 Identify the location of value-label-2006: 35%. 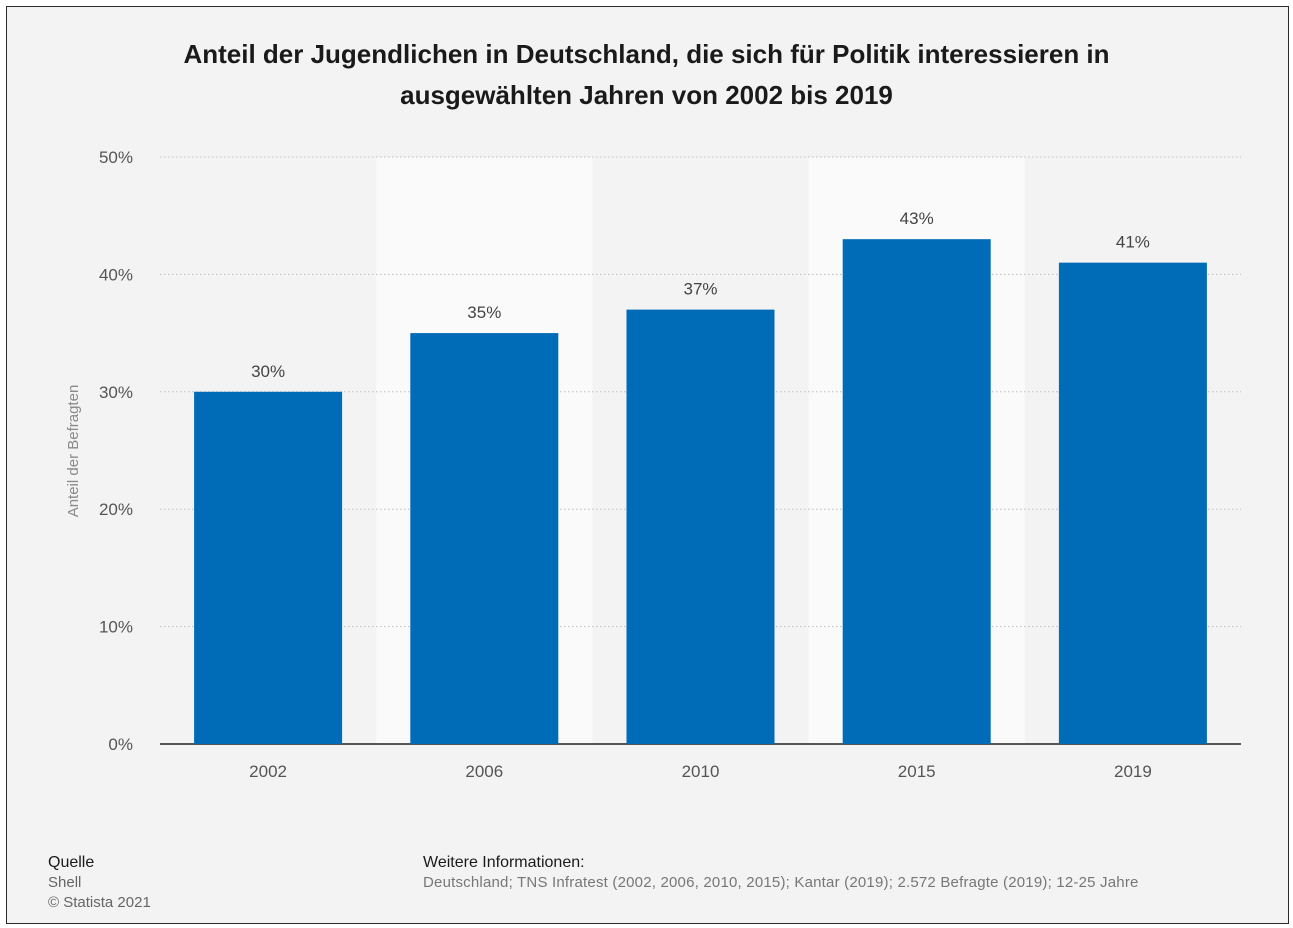
(484, 312).